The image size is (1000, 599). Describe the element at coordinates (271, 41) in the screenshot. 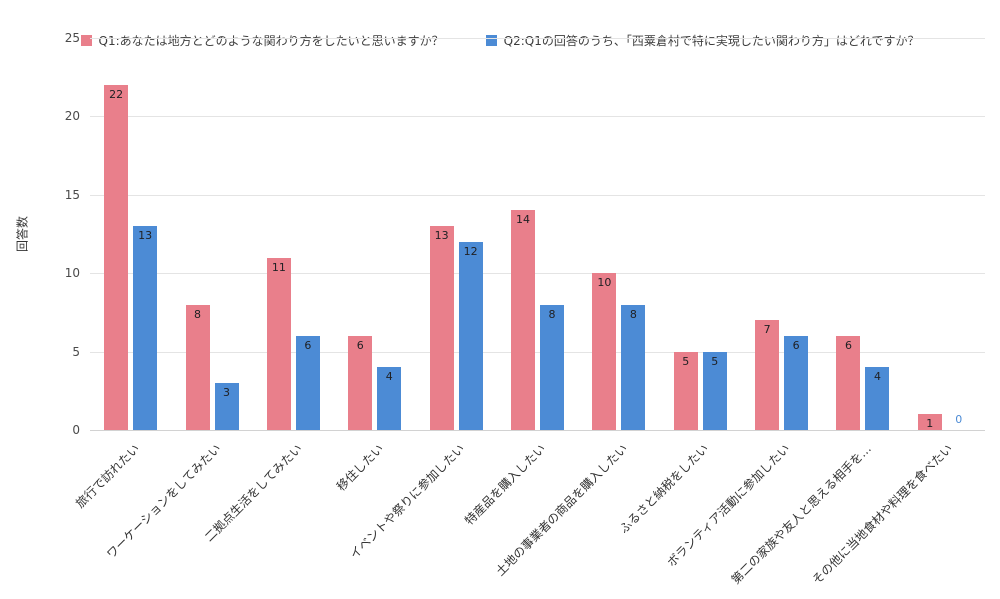

I see `legend-label: Q1:あなたは地方とどのような関わり方をしたいと思いますか？` at that location.